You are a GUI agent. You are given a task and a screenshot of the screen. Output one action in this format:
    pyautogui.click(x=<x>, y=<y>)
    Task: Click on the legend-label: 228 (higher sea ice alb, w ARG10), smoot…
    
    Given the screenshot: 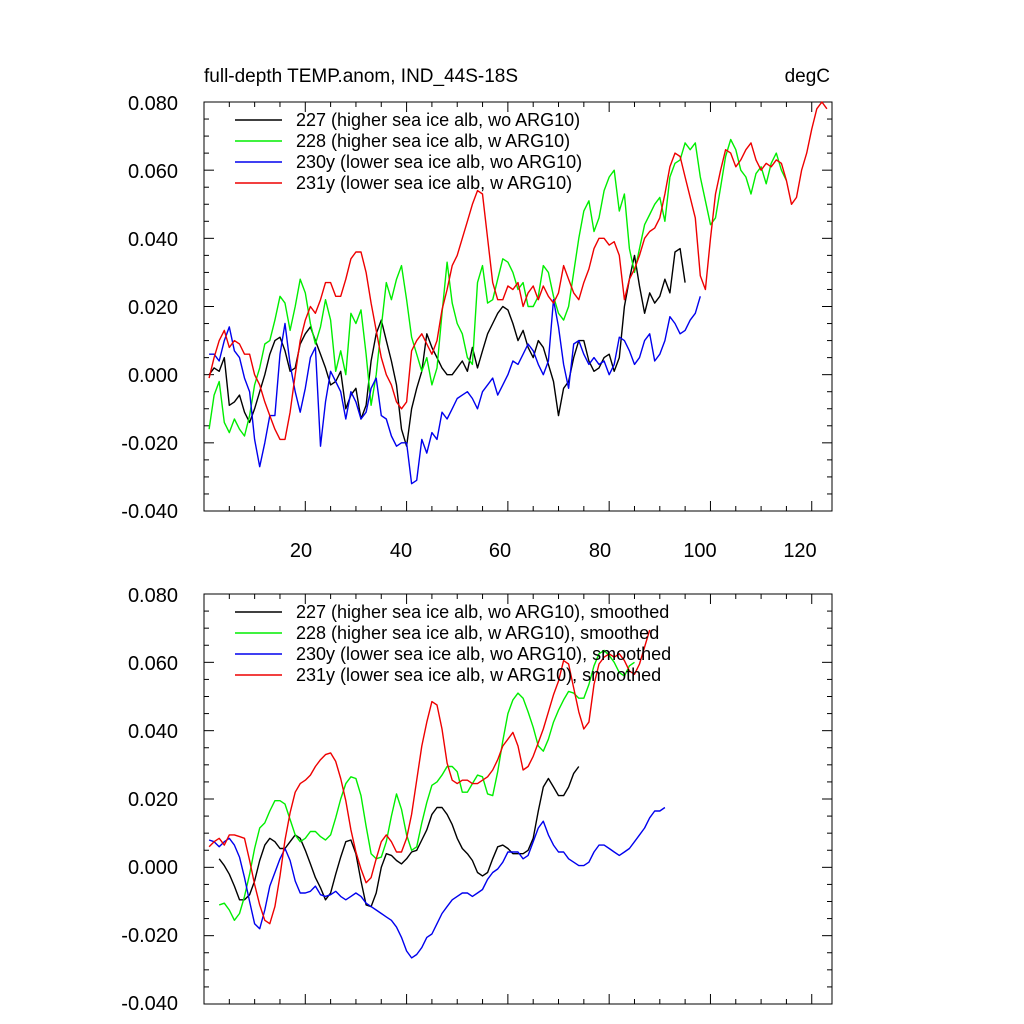 What is the action you would take?
    pyautogui.click(x=477, y=633)
    